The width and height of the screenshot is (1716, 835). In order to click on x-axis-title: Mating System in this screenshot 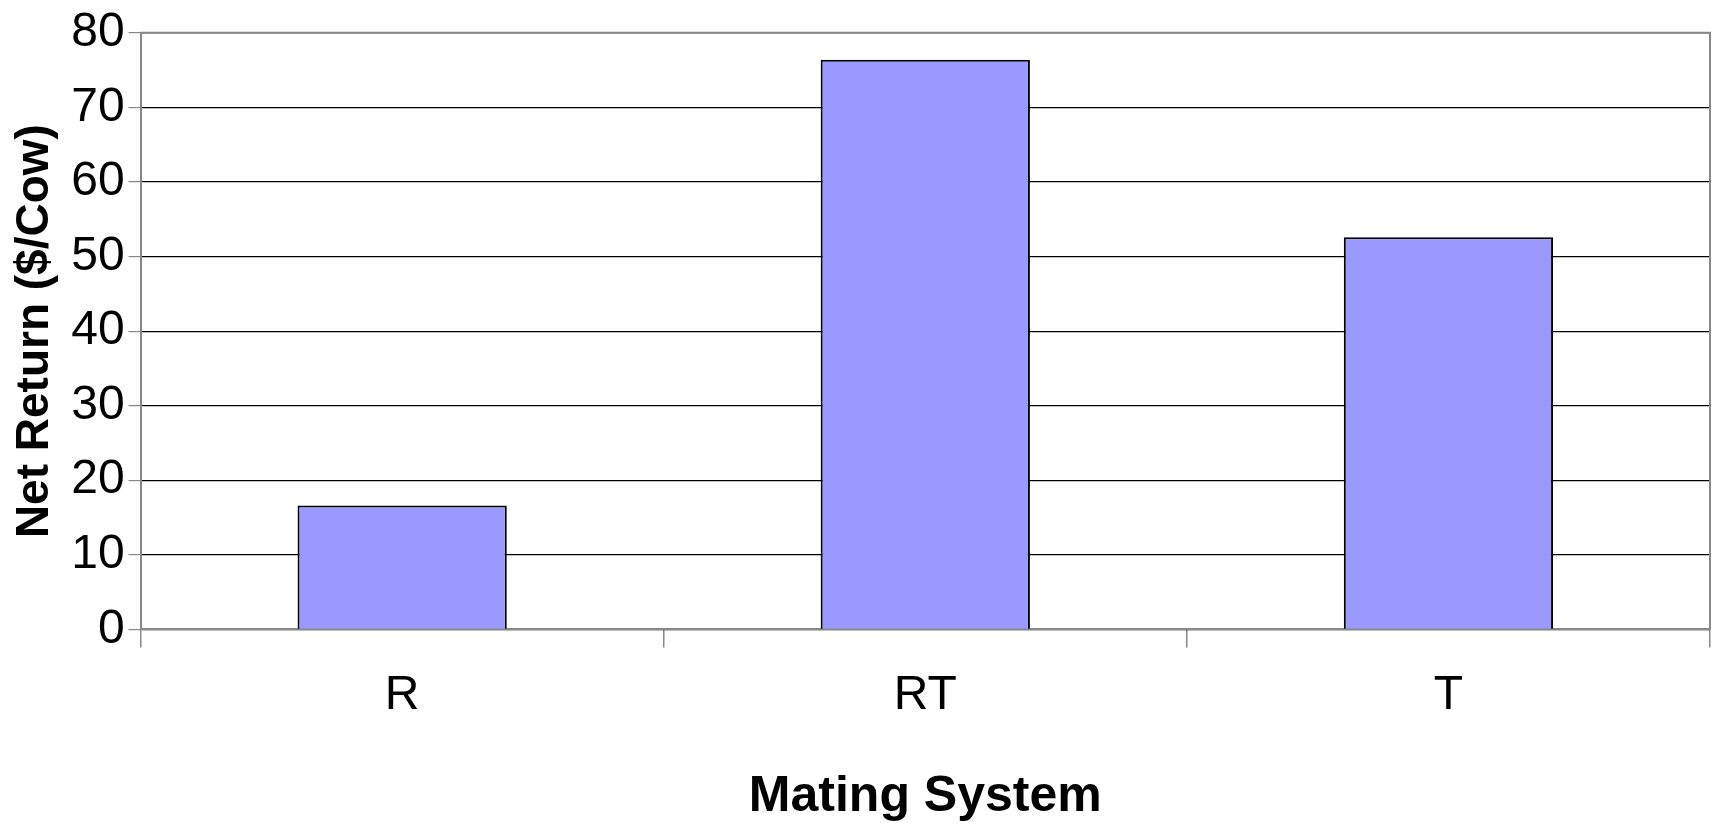, I will do `click(925, 793)`.